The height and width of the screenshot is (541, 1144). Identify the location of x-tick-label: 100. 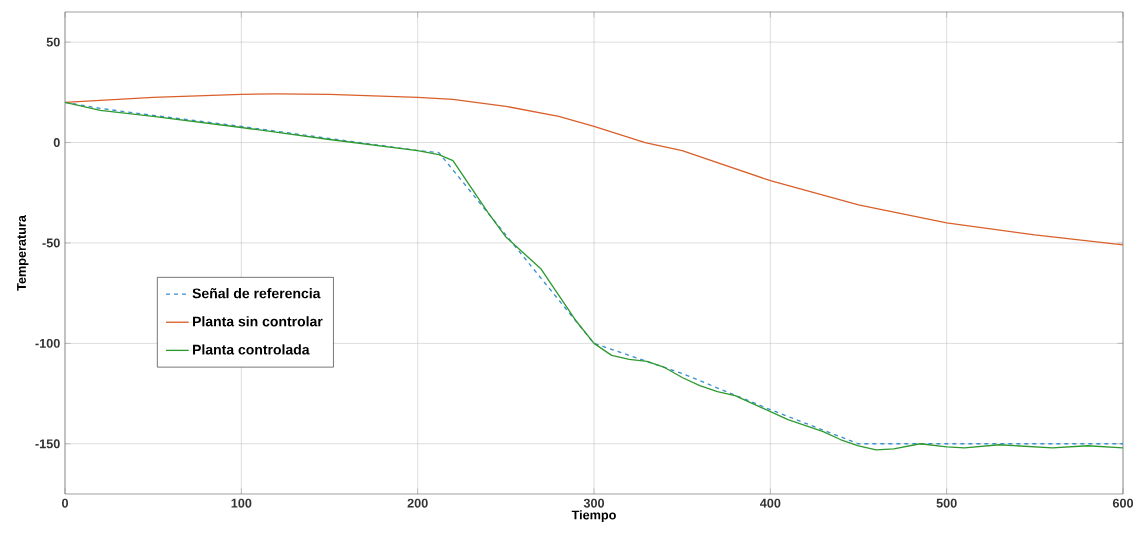
(241, 503).